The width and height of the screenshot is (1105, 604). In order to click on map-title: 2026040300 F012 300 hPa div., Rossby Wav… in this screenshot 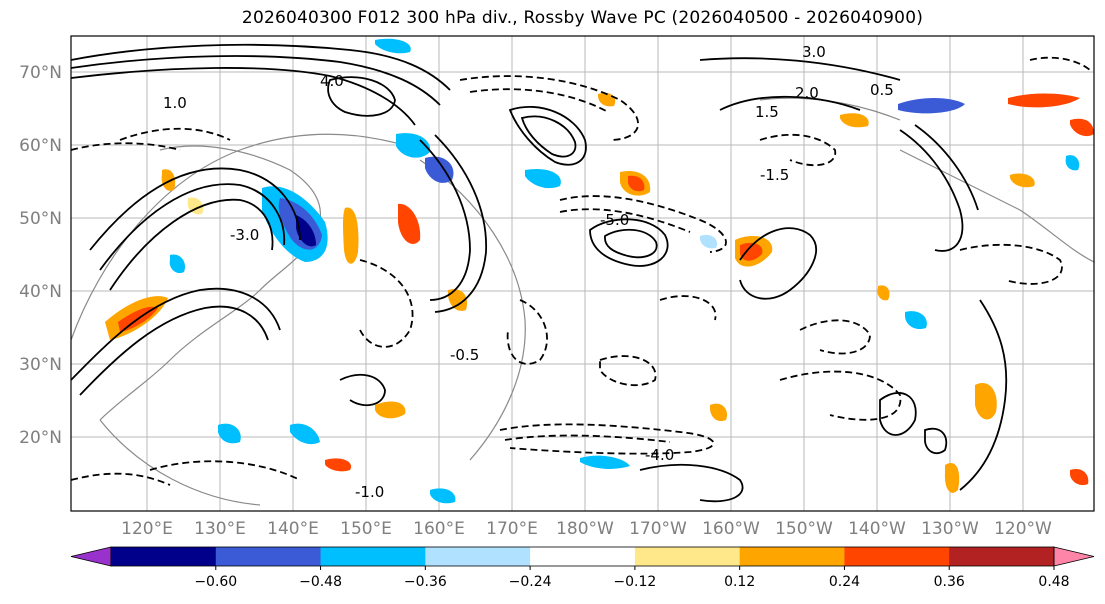, I will do `click(582, 18)`.